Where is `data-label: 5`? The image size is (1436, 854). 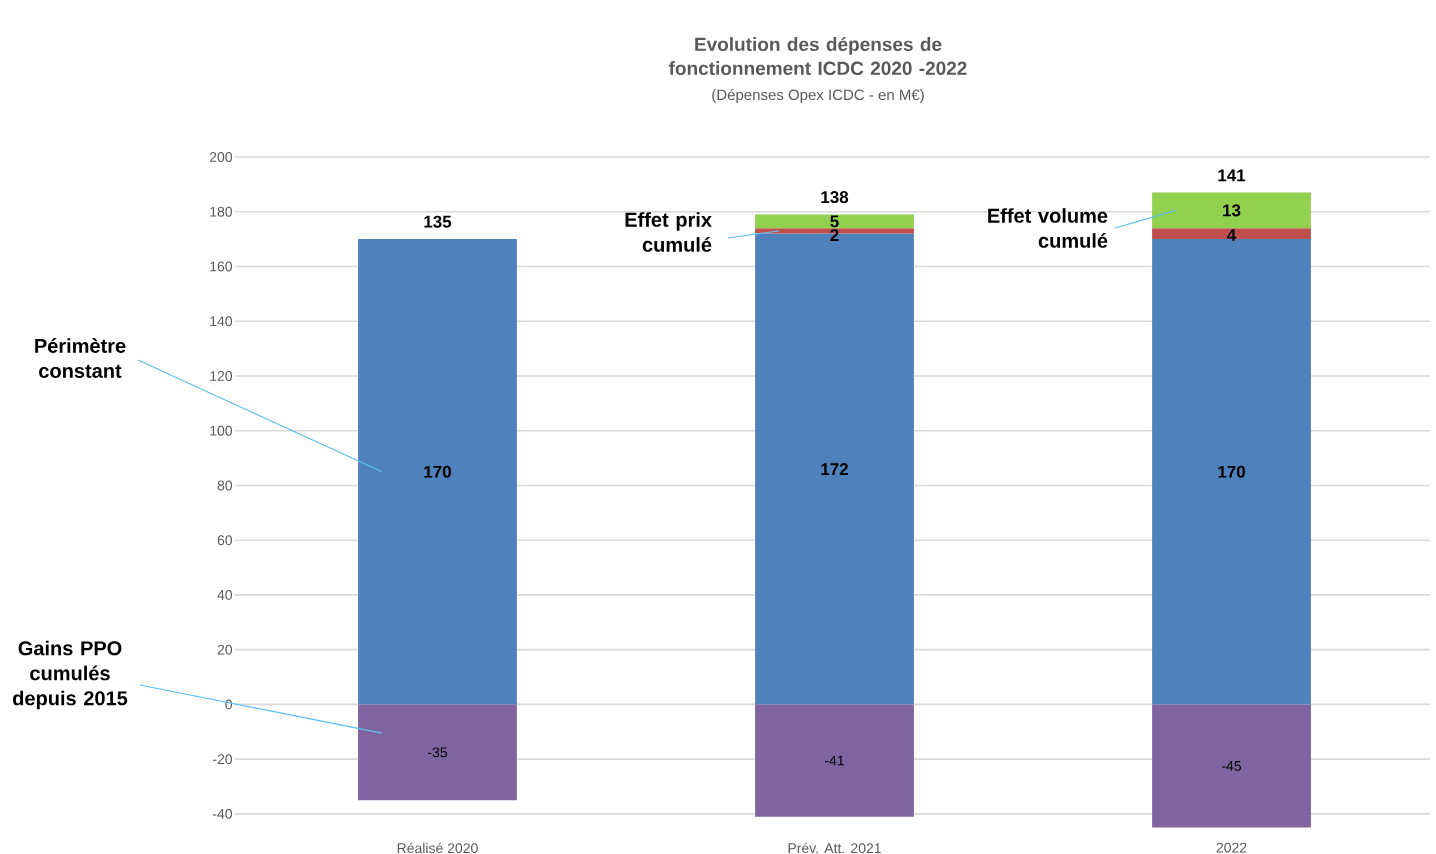 data-label: 5 is located at coordinates (834, 221).